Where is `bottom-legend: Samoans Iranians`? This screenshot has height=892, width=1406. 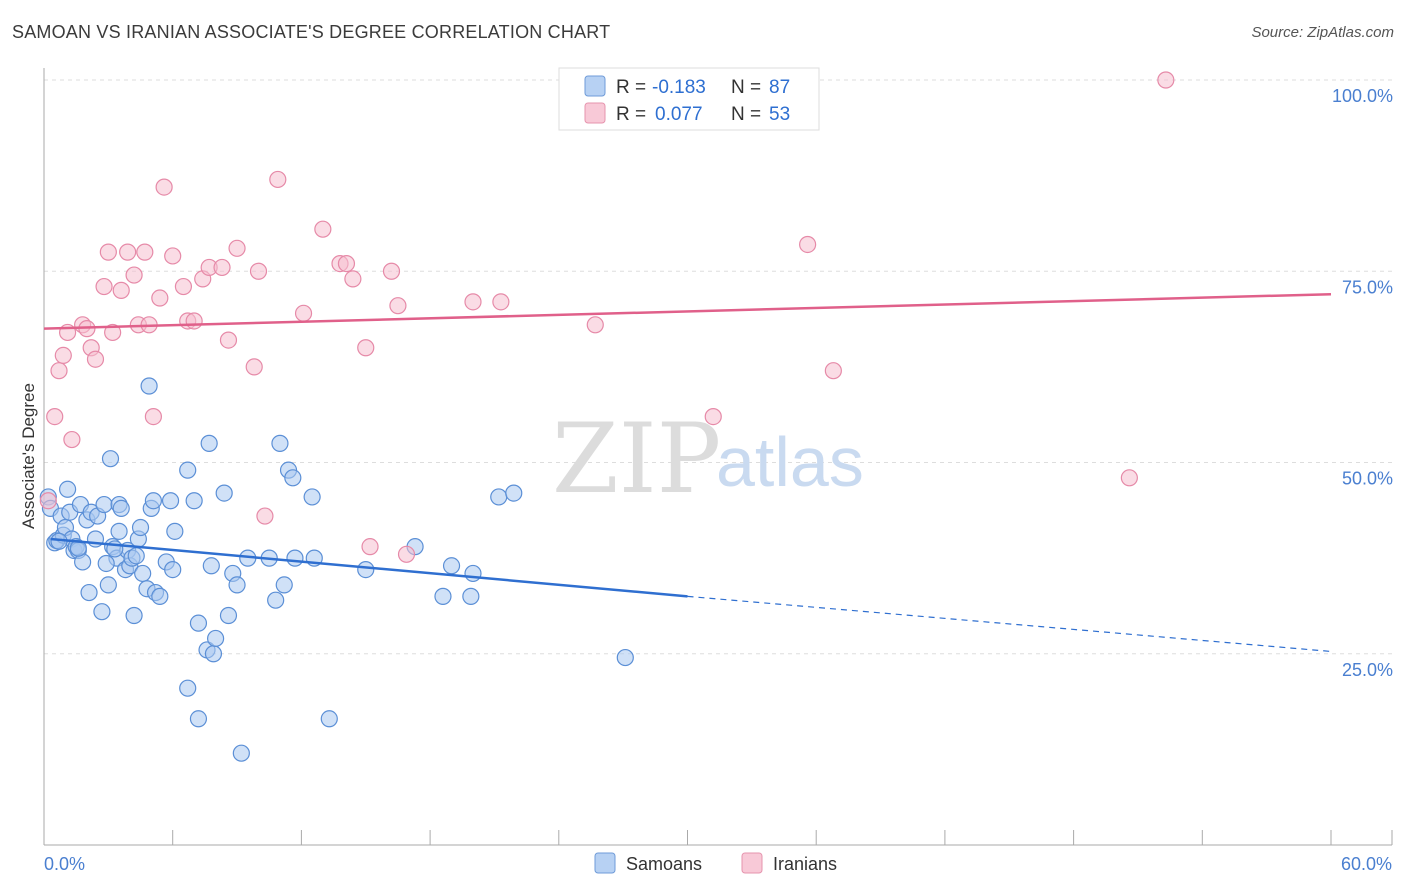 bottom-legend: Samoans Iranians is located at coordinates (715, 863).